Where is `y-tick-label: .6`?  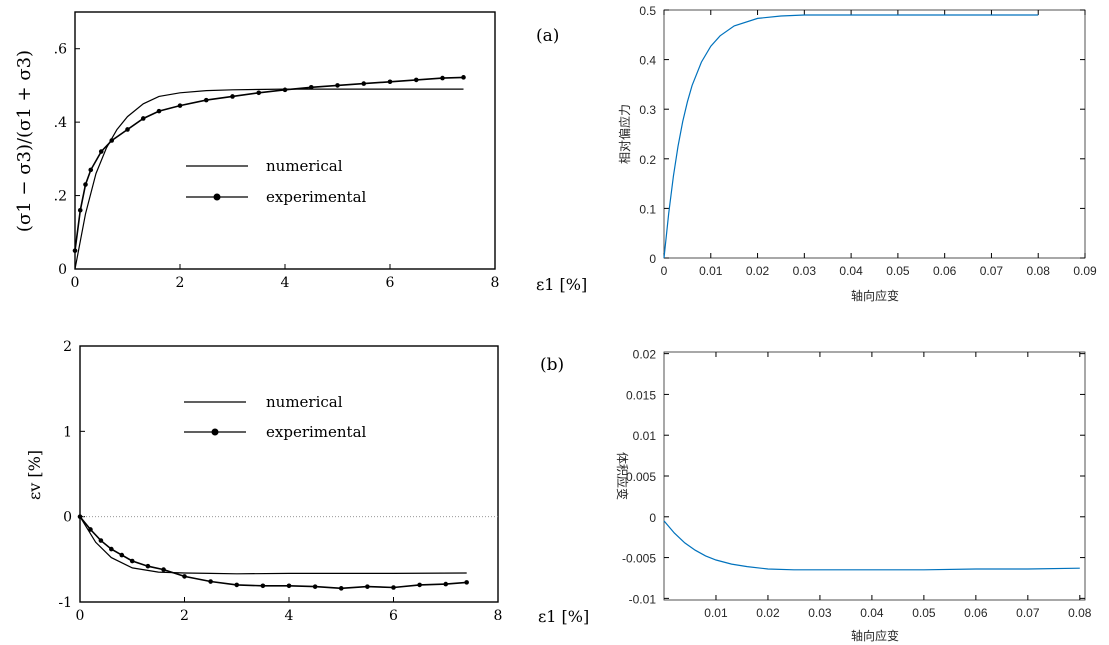
y-tick-label: .6 is located at coordinates (60, 50).